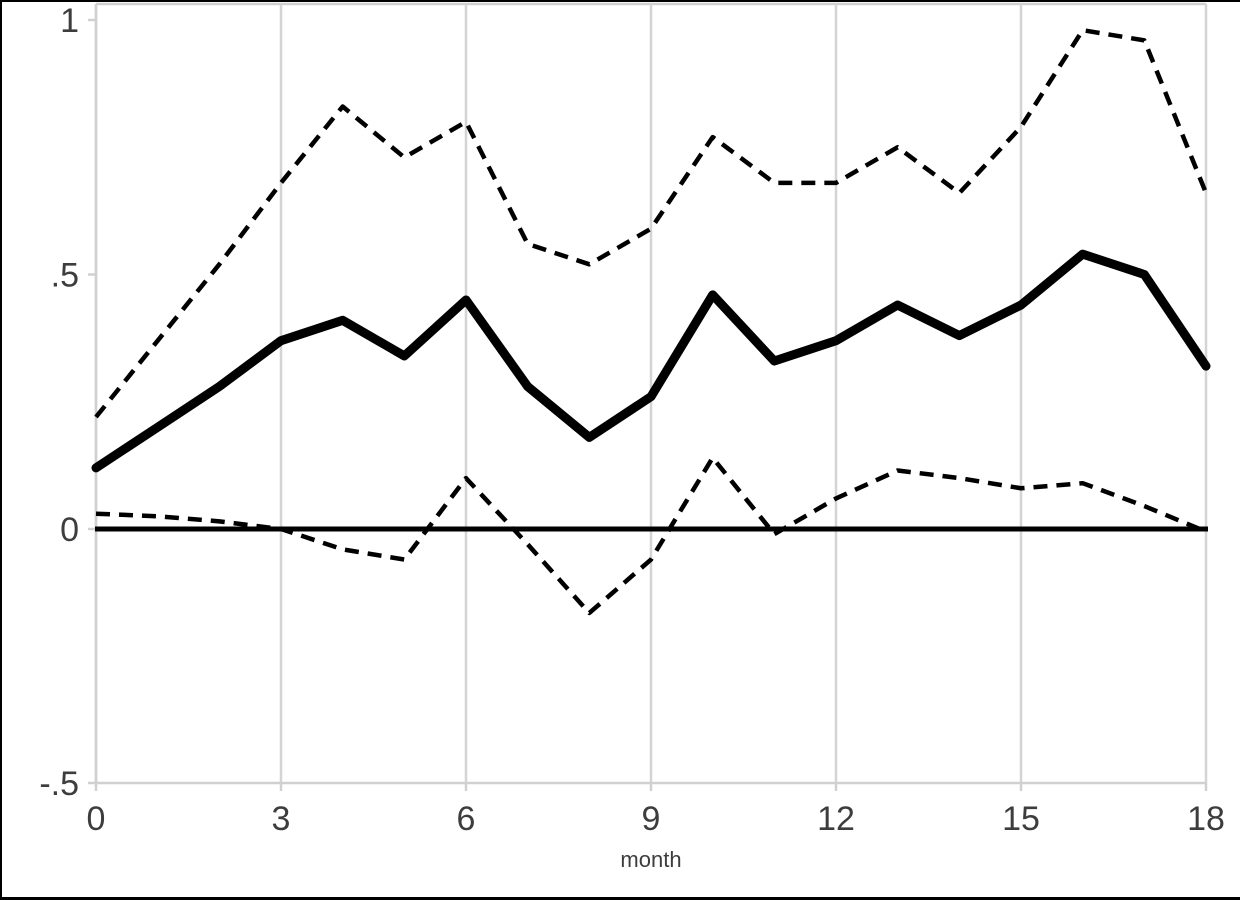  What do you see at coordinates (59, 784) in the screenshot?
I see `y-tick-label: -.5` at bounding box center [59, 784].